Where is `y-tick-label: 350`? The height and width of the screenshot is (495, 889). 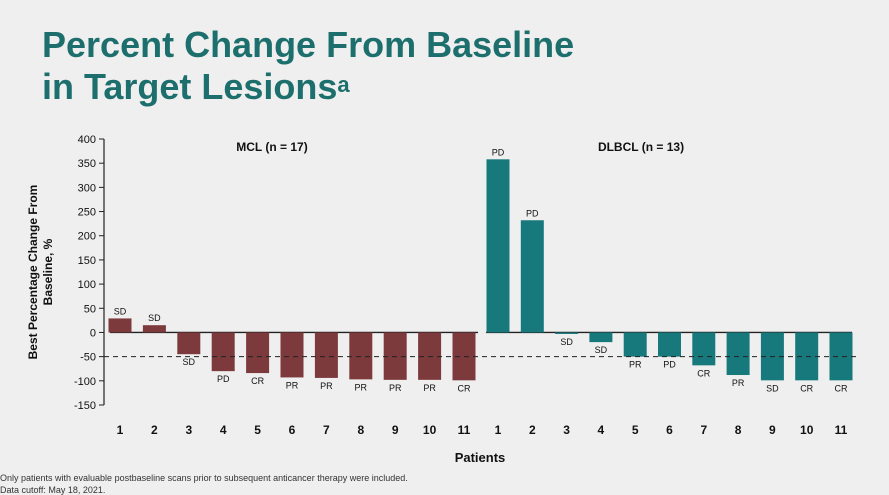
y-tick-label: 350 is located at coordinates (87, 164).